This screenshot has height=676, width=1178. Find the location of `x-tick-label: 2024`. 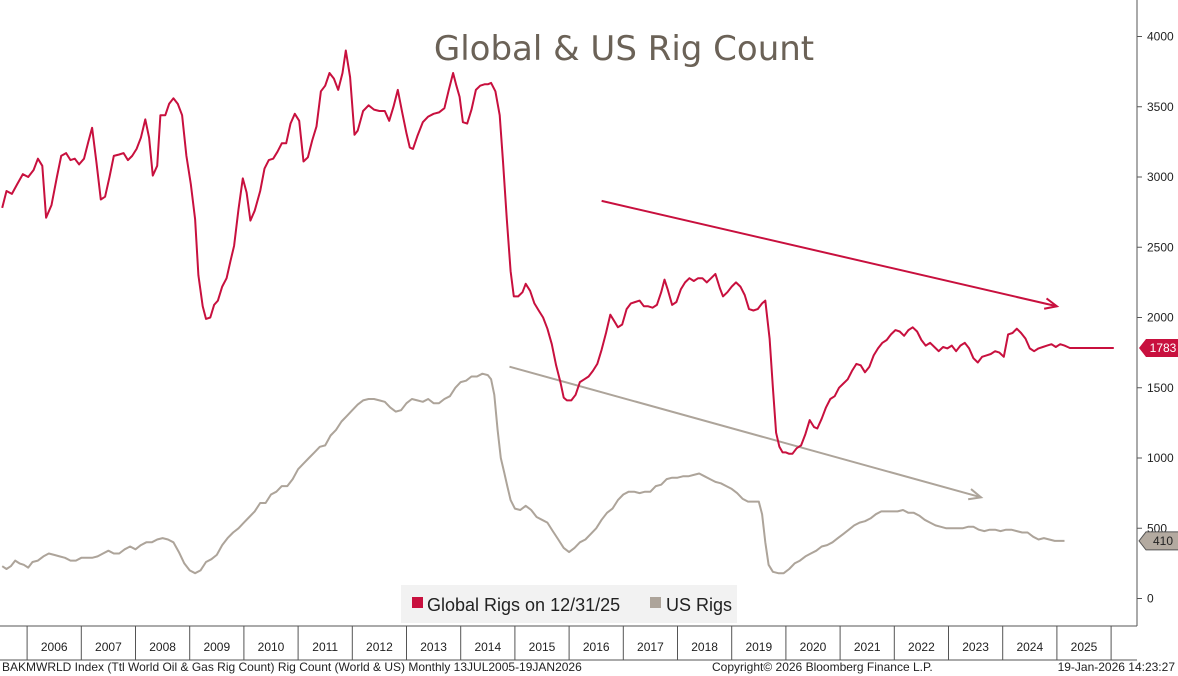

x-tick-label: 2024 is located at coordinates (1029, 647).